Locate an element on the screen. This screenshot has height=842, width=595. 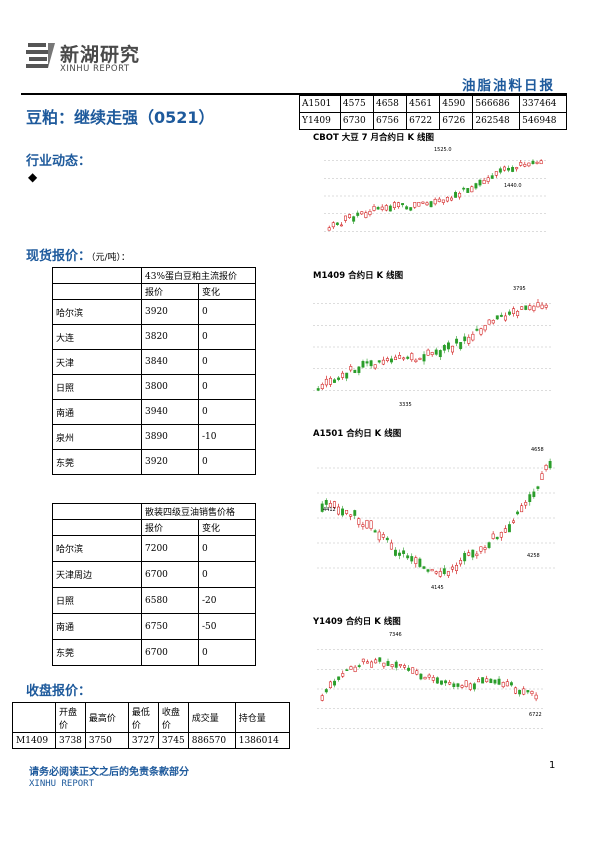
page-title: 豆粕：继续走强（0521） is located at coordinates (120, 117).